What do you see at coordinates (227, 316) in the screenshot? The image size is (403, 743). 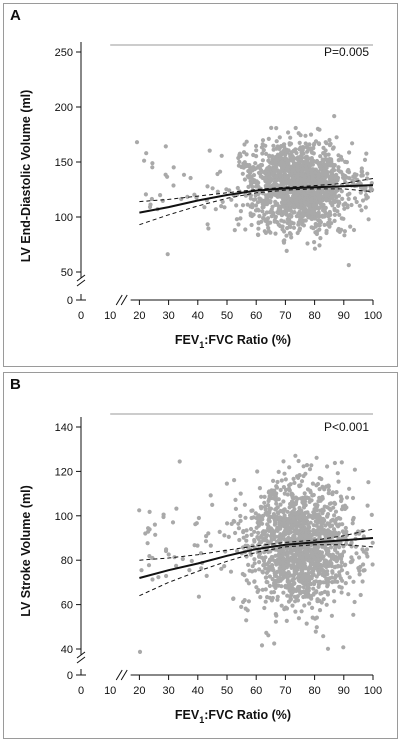 I see `x-tick-label: 50` at bounding box center [227, 316].